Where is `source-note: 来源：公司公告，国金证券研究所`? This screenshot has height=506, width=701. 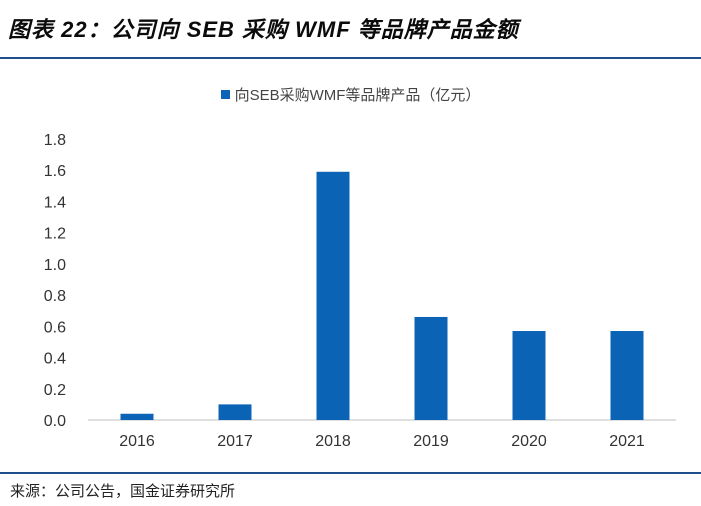
source-note: 来源：公司公告，国金证券研究所 is located at coordinates (123, 491).